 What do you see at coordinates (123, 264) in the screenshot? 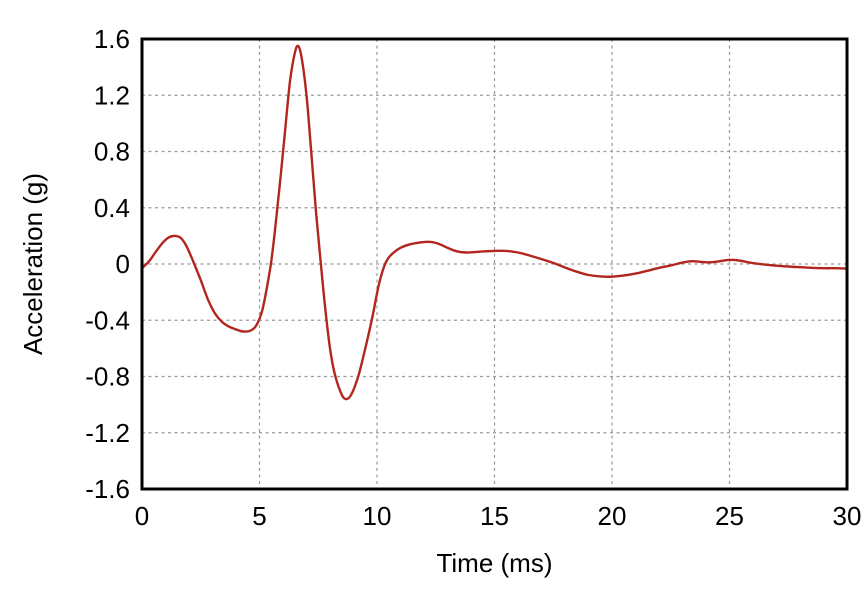
I see `y-tick-label: 0` at bounding box center [123, 264].